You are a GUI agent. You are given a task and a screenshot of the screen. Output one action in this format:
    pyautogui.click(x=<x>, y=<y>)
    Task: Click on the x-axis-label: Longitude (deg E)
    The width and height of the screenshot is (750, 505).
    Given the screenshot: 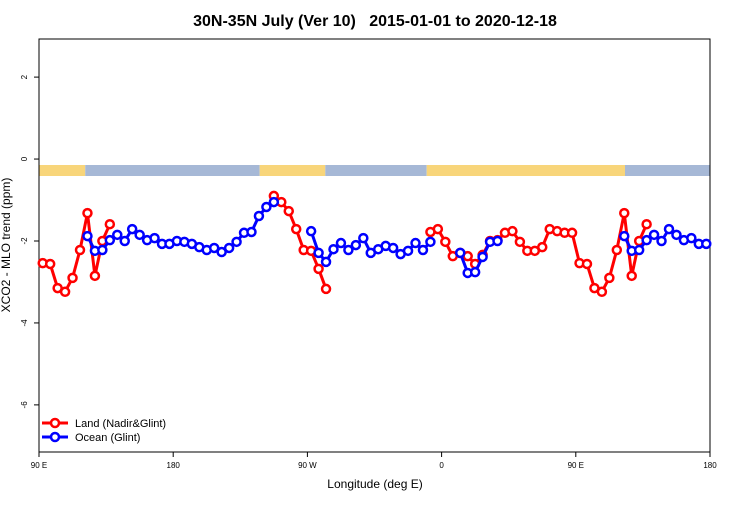 What is the action you would take?
    pyautogui.click(x=374, y=484)
    